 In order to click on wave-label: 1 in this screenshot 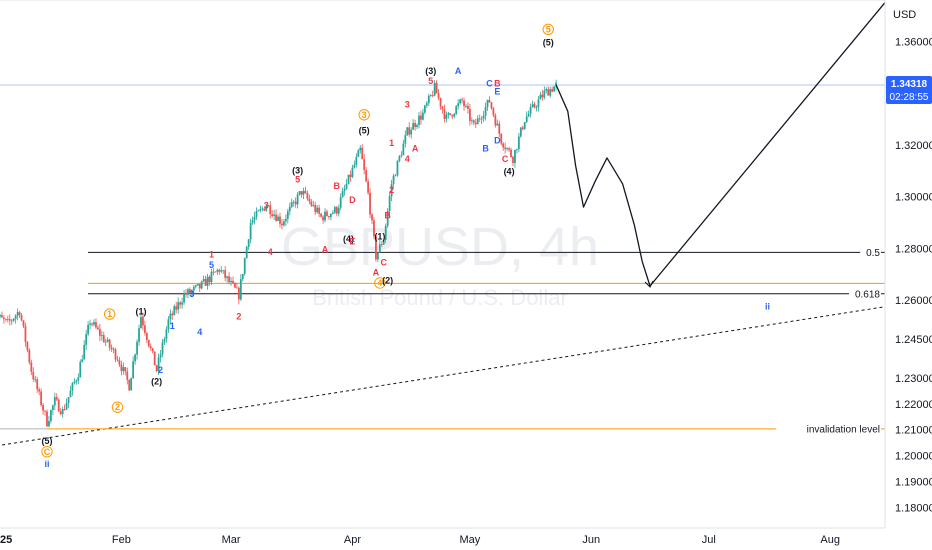, I will do `click(109, 314)`.